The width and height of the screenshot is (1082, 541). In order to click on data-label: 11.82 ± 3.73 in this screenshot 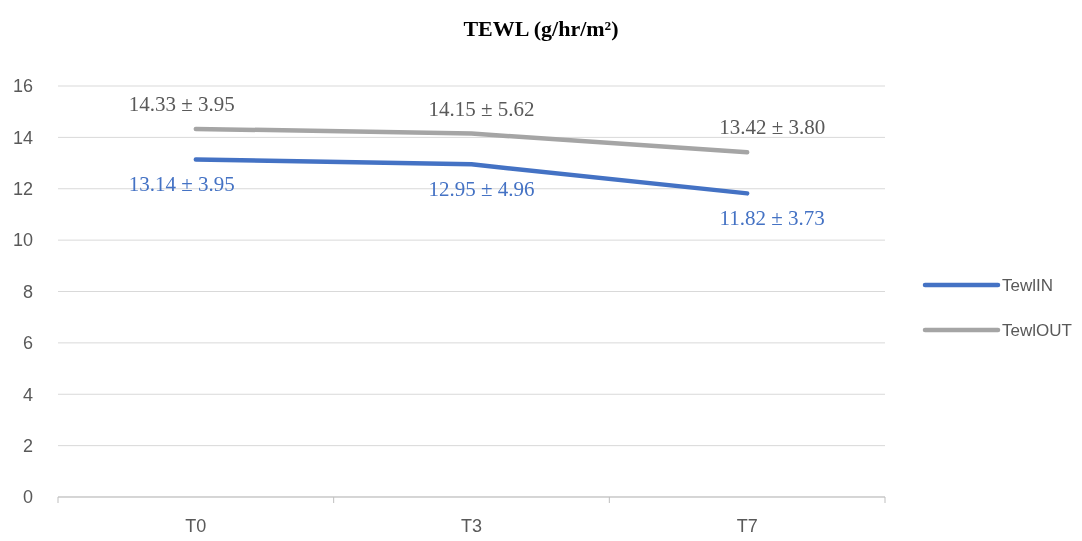, I will do `click(772, 218)`.